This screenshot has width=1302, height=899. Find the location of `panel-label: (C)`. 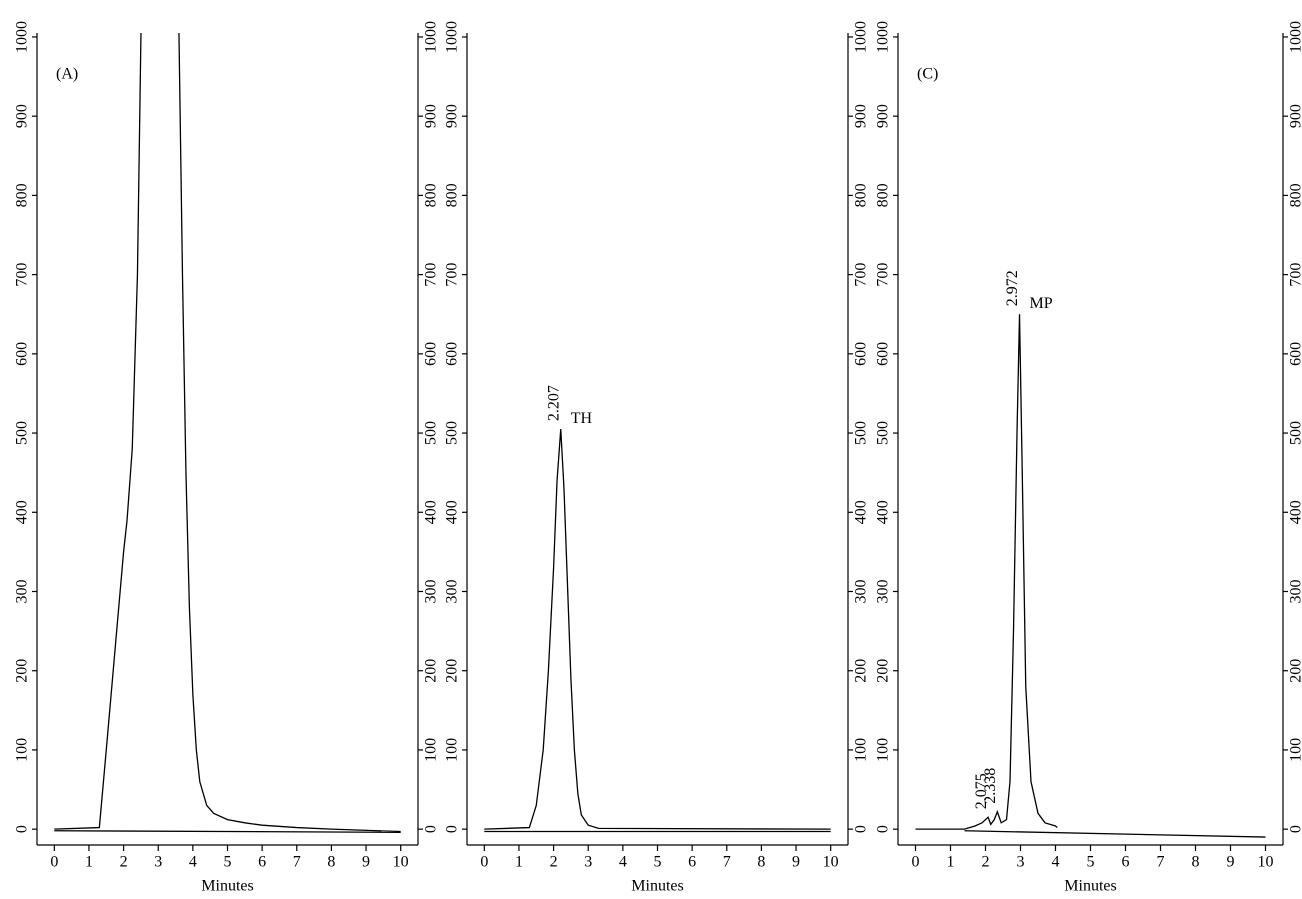

panel-label: (C) is located at coordinates (927, 74).